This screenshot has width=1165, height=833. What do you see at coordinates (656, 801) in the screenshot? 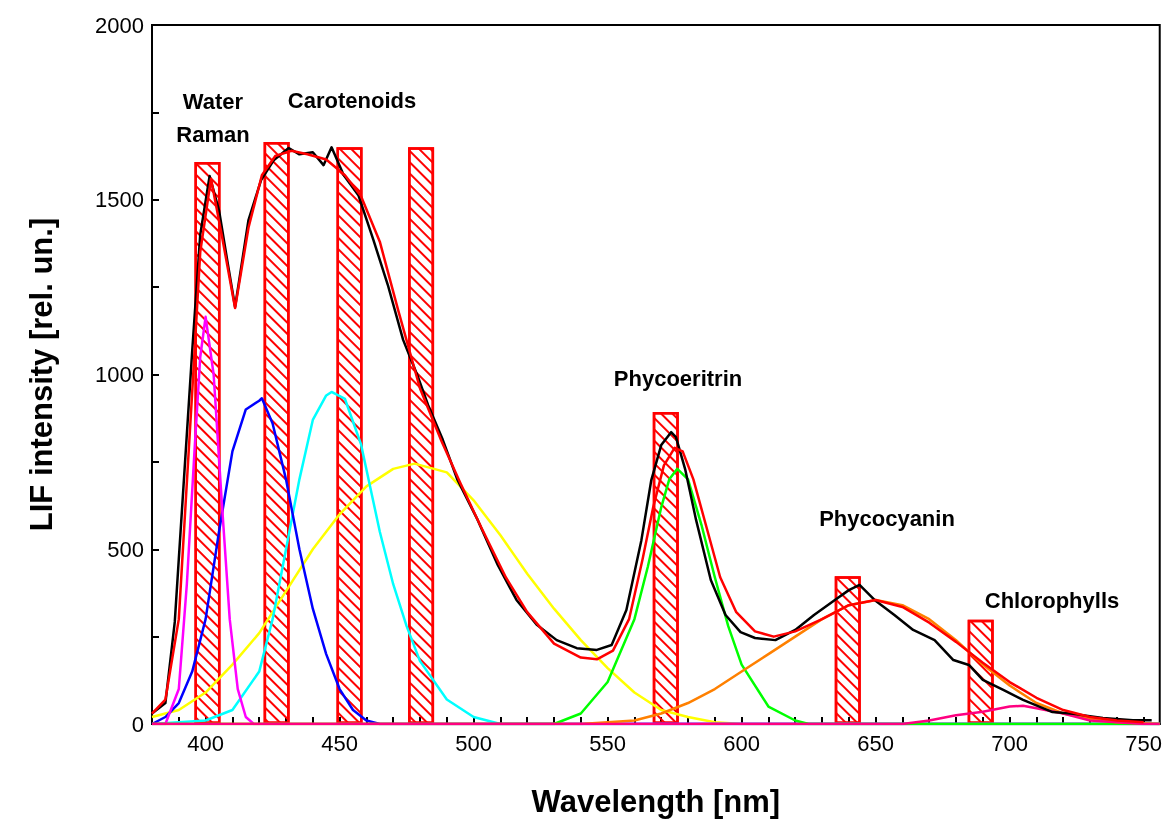
I see `x-axis-title: Wavelength [nm]` at bounding box center [656, 801].